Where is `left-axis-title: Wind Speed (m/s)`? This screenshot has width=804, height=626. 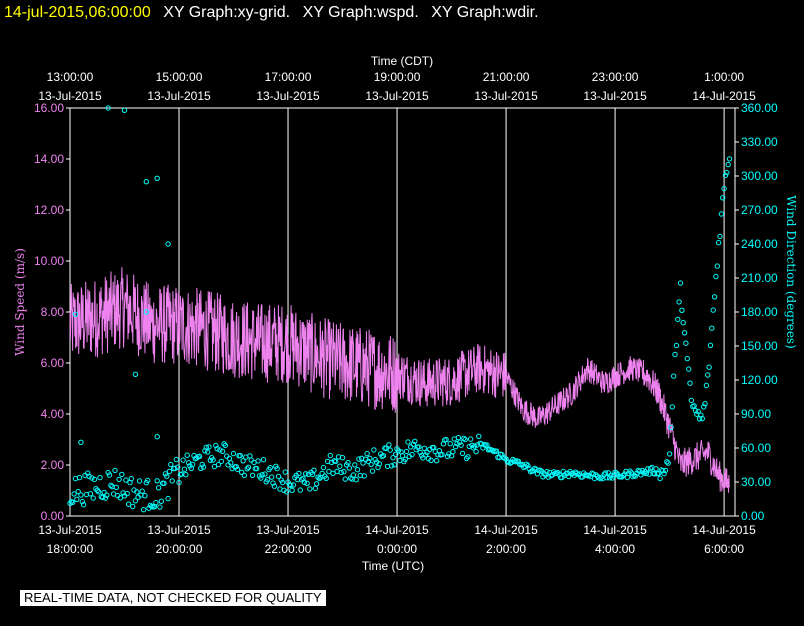
left-axis-title: Wind Speed (m/s) is located at coordinates (20, 302).